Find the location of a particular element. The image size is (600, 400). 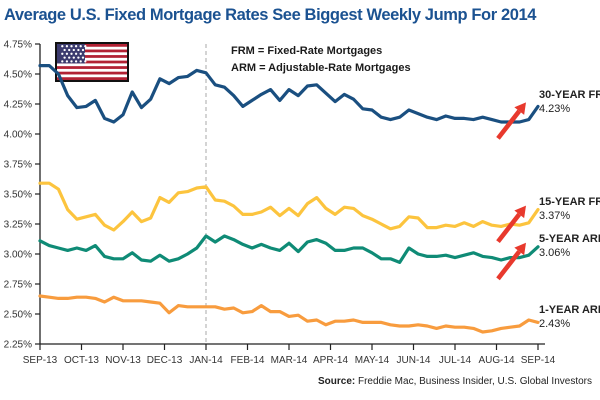

svg-text: SEP-13 is located at coordinates (40, 360).